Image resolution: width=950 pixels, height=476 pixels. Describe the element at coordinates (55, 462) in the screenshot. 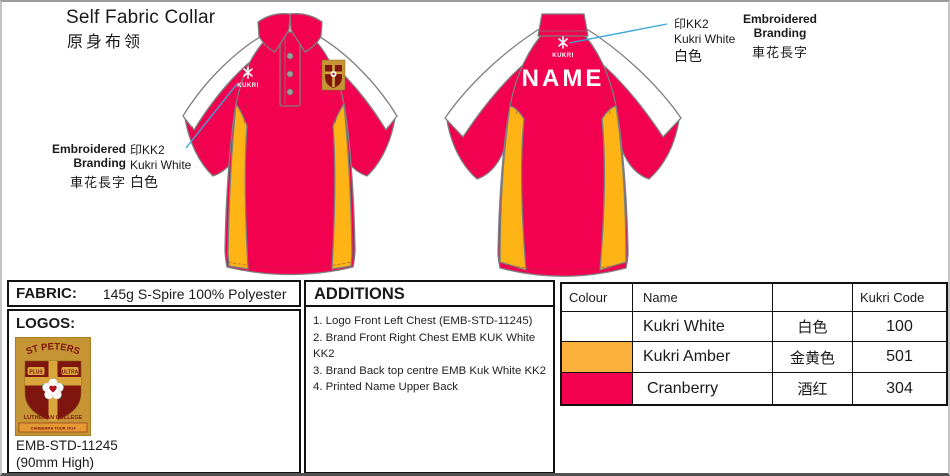

I see `logo-height-note: (90mm High)` at that location.